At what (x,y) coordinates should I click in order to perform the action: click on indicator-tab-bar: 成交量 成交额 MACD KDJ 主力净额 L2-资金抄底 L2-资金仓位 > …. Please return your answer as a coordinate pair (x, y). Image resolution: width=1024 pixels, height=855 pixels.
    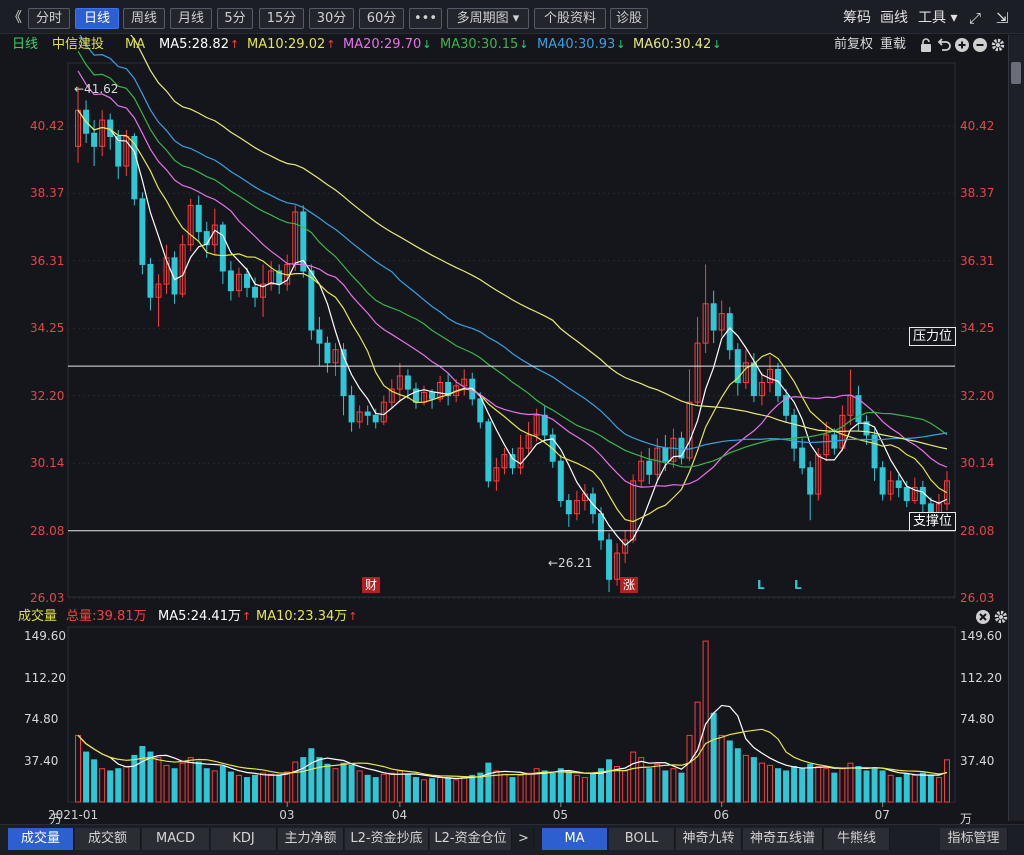
    Looking at the image, I should click on (512, 839).